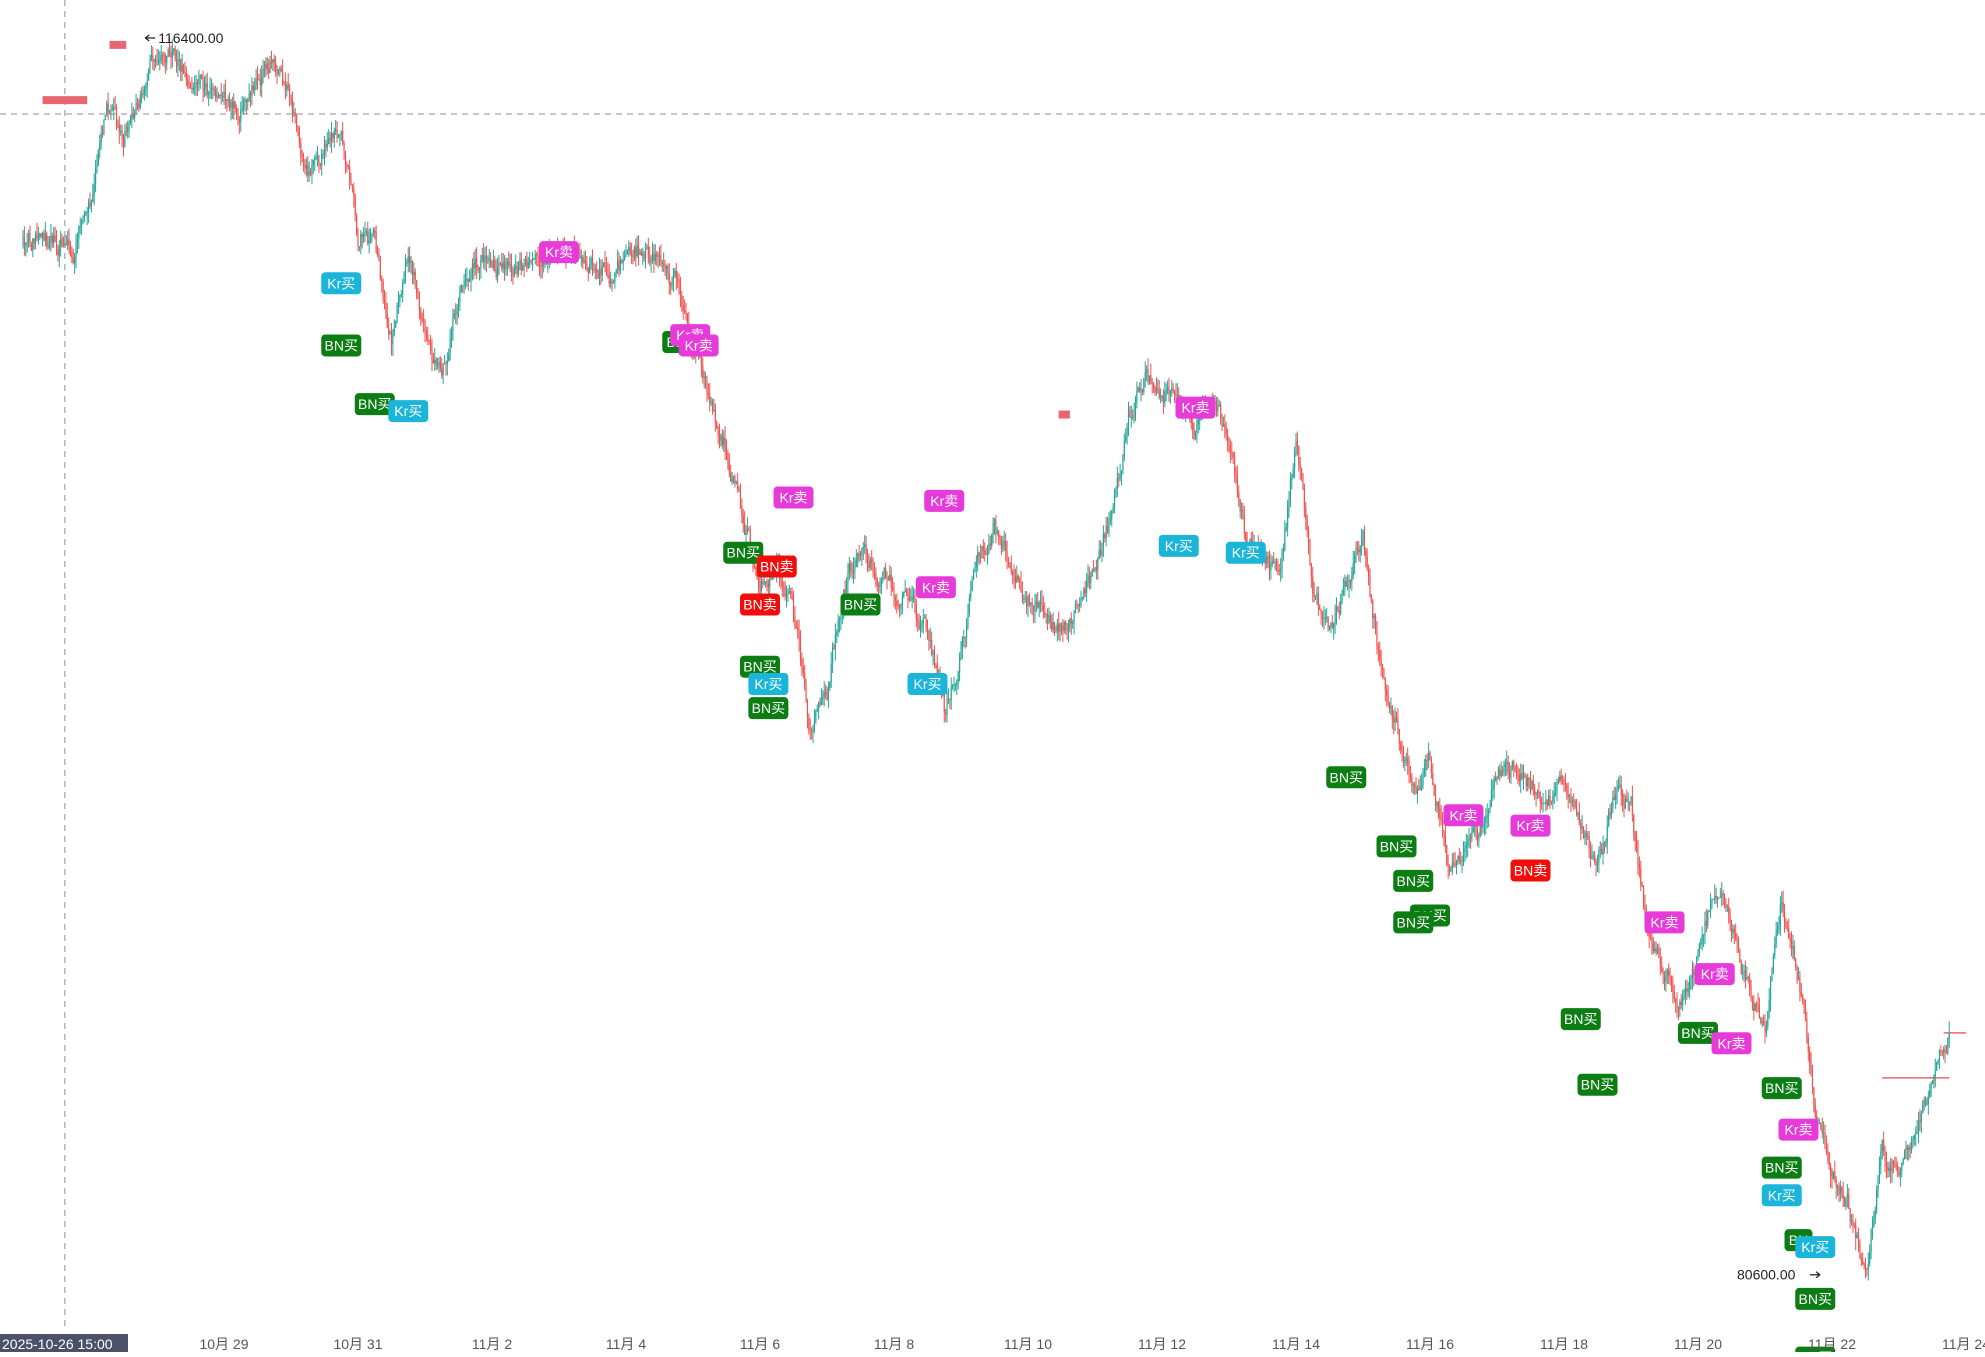  I want to click on x-tick-label: 11月 10, so click(1028, 1344).